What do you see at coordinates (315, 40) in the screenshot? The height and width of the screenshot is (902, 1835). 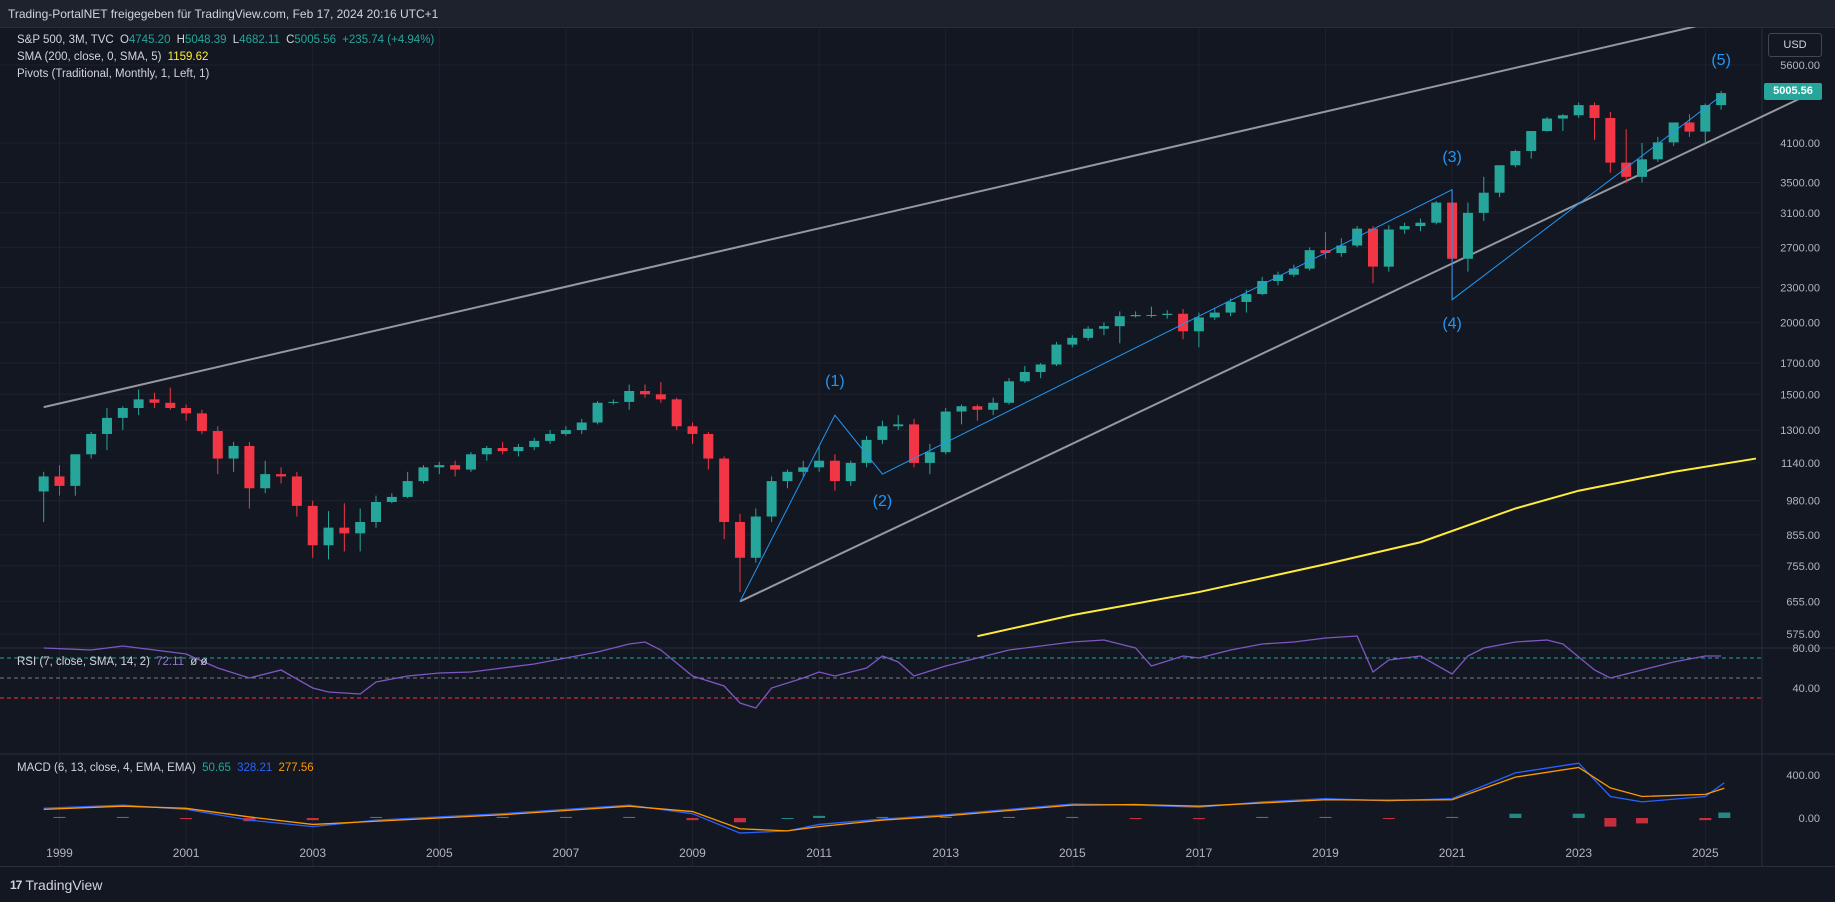 I see `close-value: 5005.56` at bounding box center [315, 40].